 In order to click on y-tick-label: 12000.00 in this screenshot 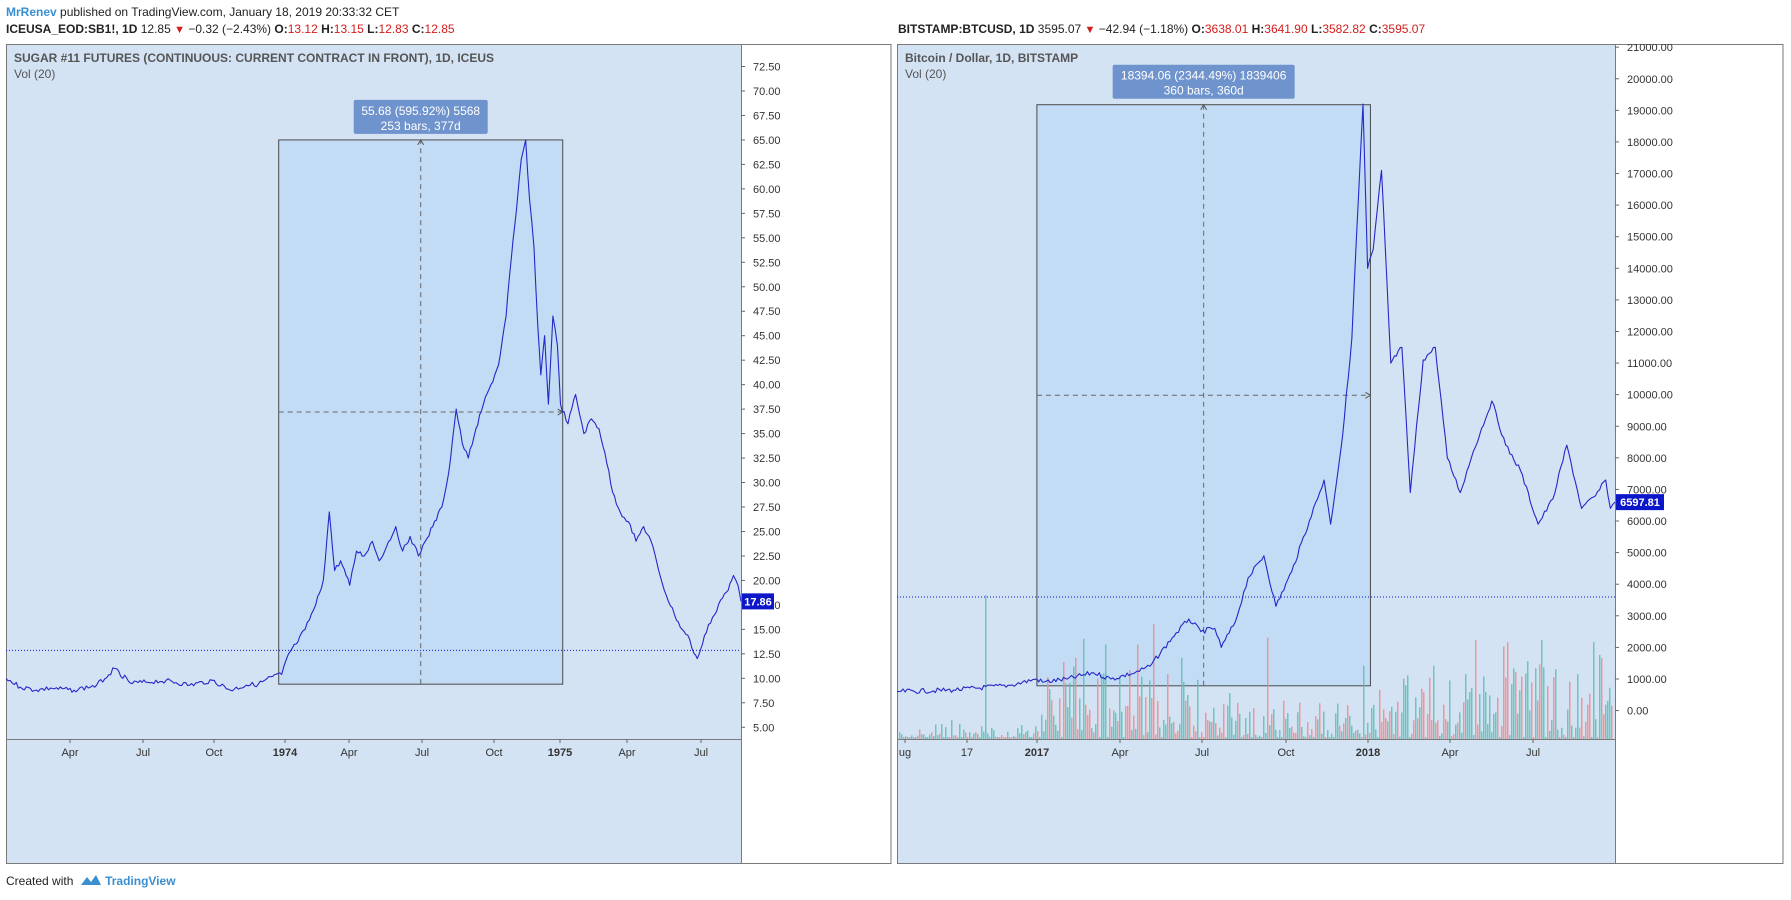, I will do `click(1650, 332)`.